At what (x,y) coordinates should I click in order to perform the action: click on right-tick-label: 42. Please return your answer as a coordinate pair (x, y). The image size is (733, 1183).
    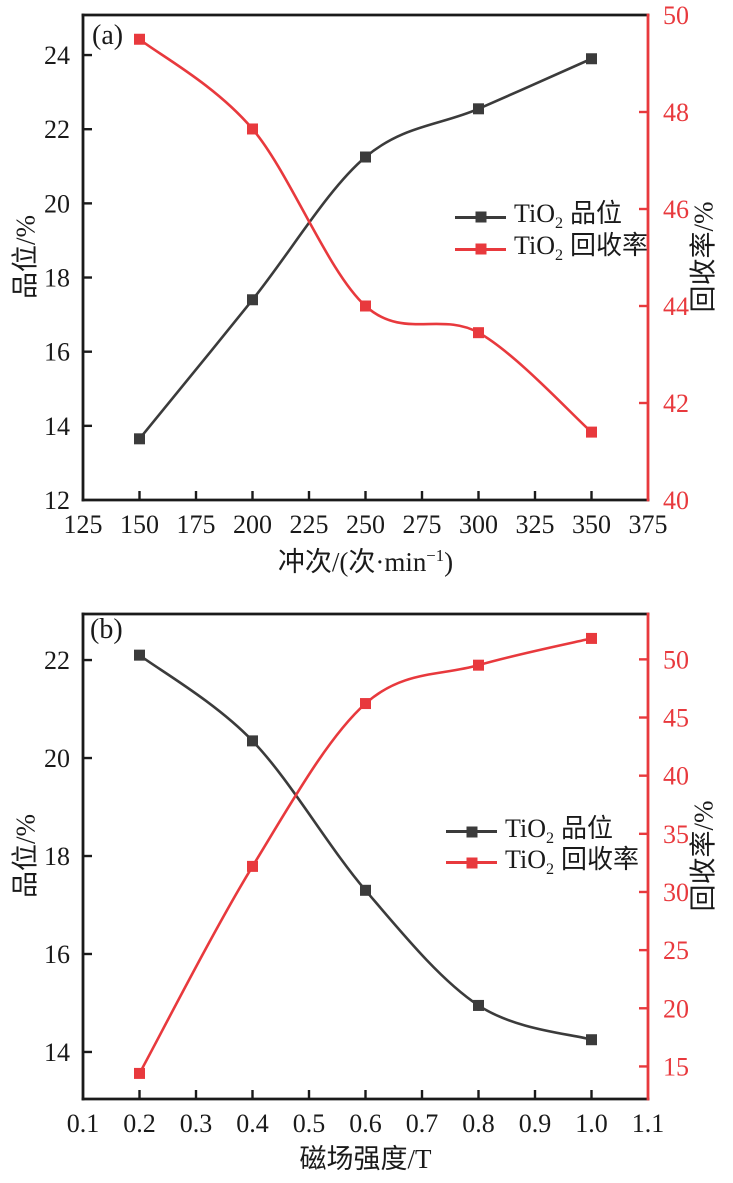
    Looking at the image, I should click on (676, 403).